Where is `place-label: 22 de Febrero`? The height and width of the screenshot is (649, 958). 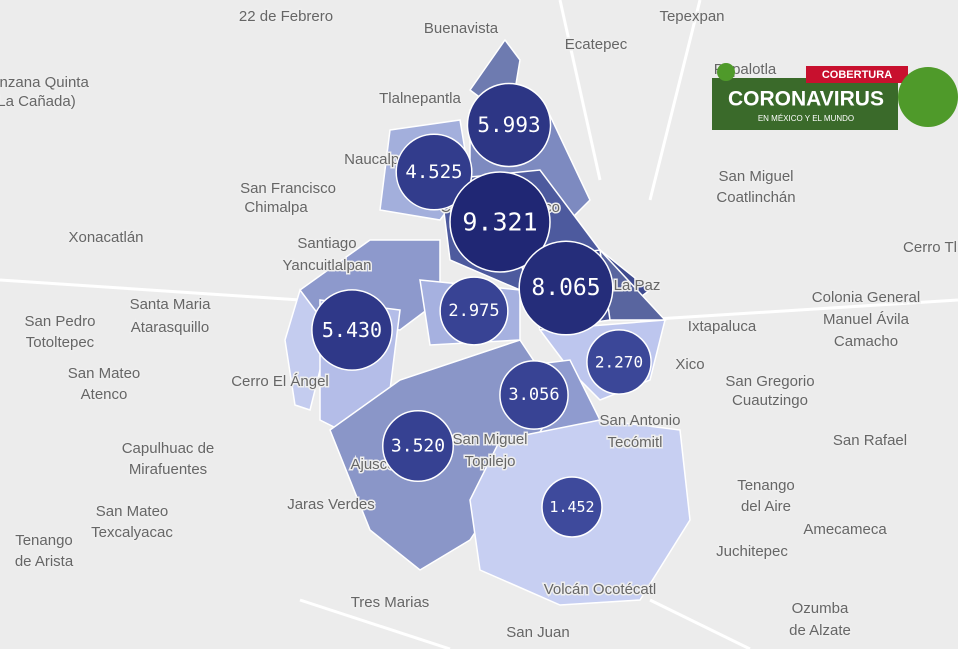 place-label: 22 de Febrero is located at coordinates (286, 16).